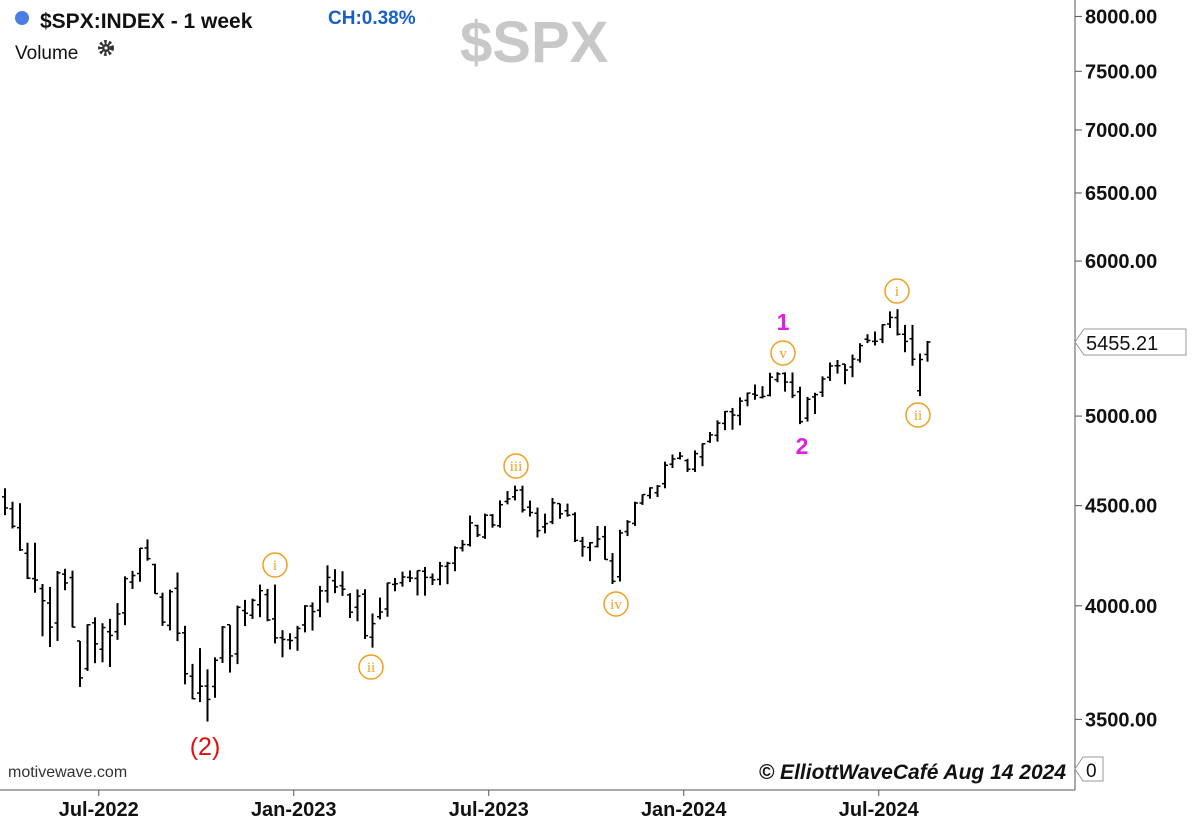  What do you see at coordinates (489, 810) in the screenshot?
I see `x-tick-label: Jul-2023` at bounding box center [489, 810].